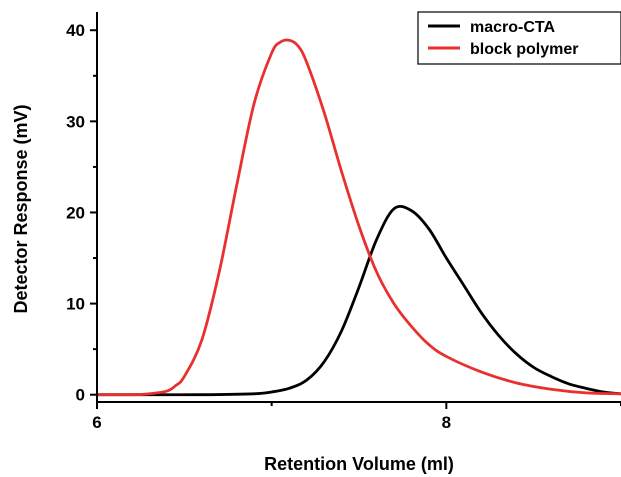  Describe the element at coordinates (75, 30) in the screenshot. I see `y-tick-label: 40` at that location.